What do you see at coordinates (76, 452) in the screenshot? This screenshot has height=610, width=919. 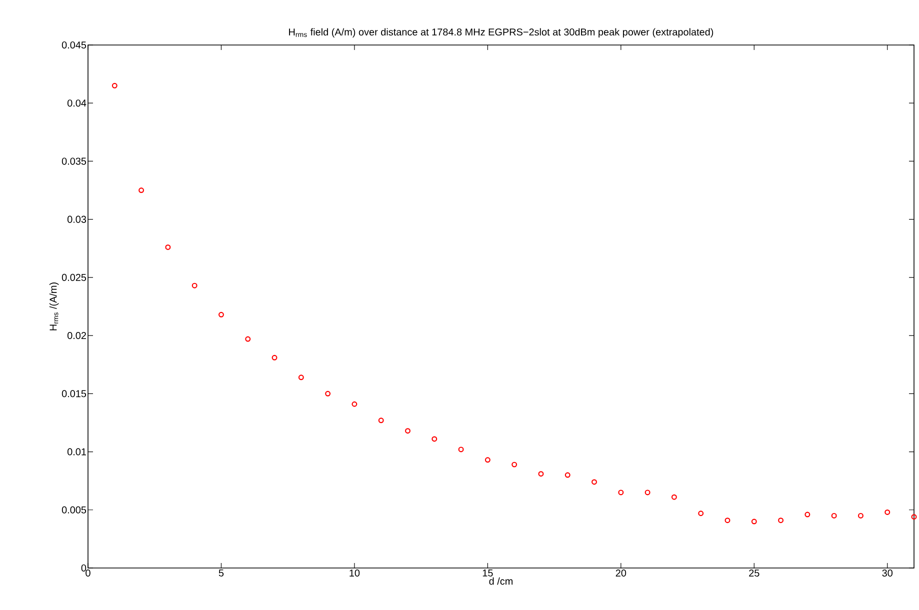 I see `y-tick-label: 0.01` at bounding box center [76, 452].